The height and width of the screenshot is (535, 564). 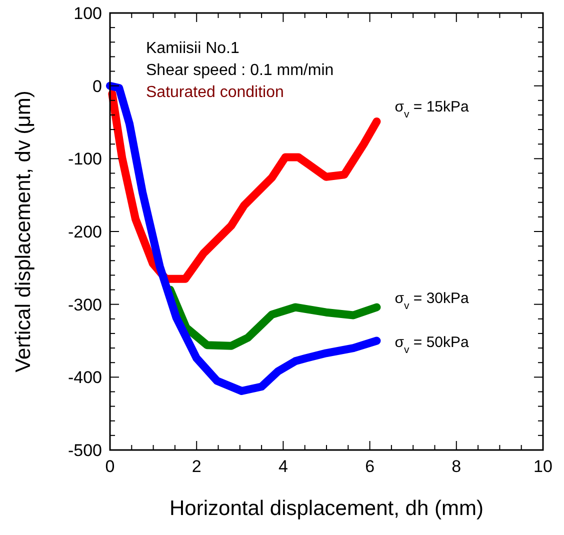 What do you see at coordinates (23, 231) in the screenshot?
I see `y-axis-title: Vertical displacement, dv (μm)` at bounding box center [23, 231].